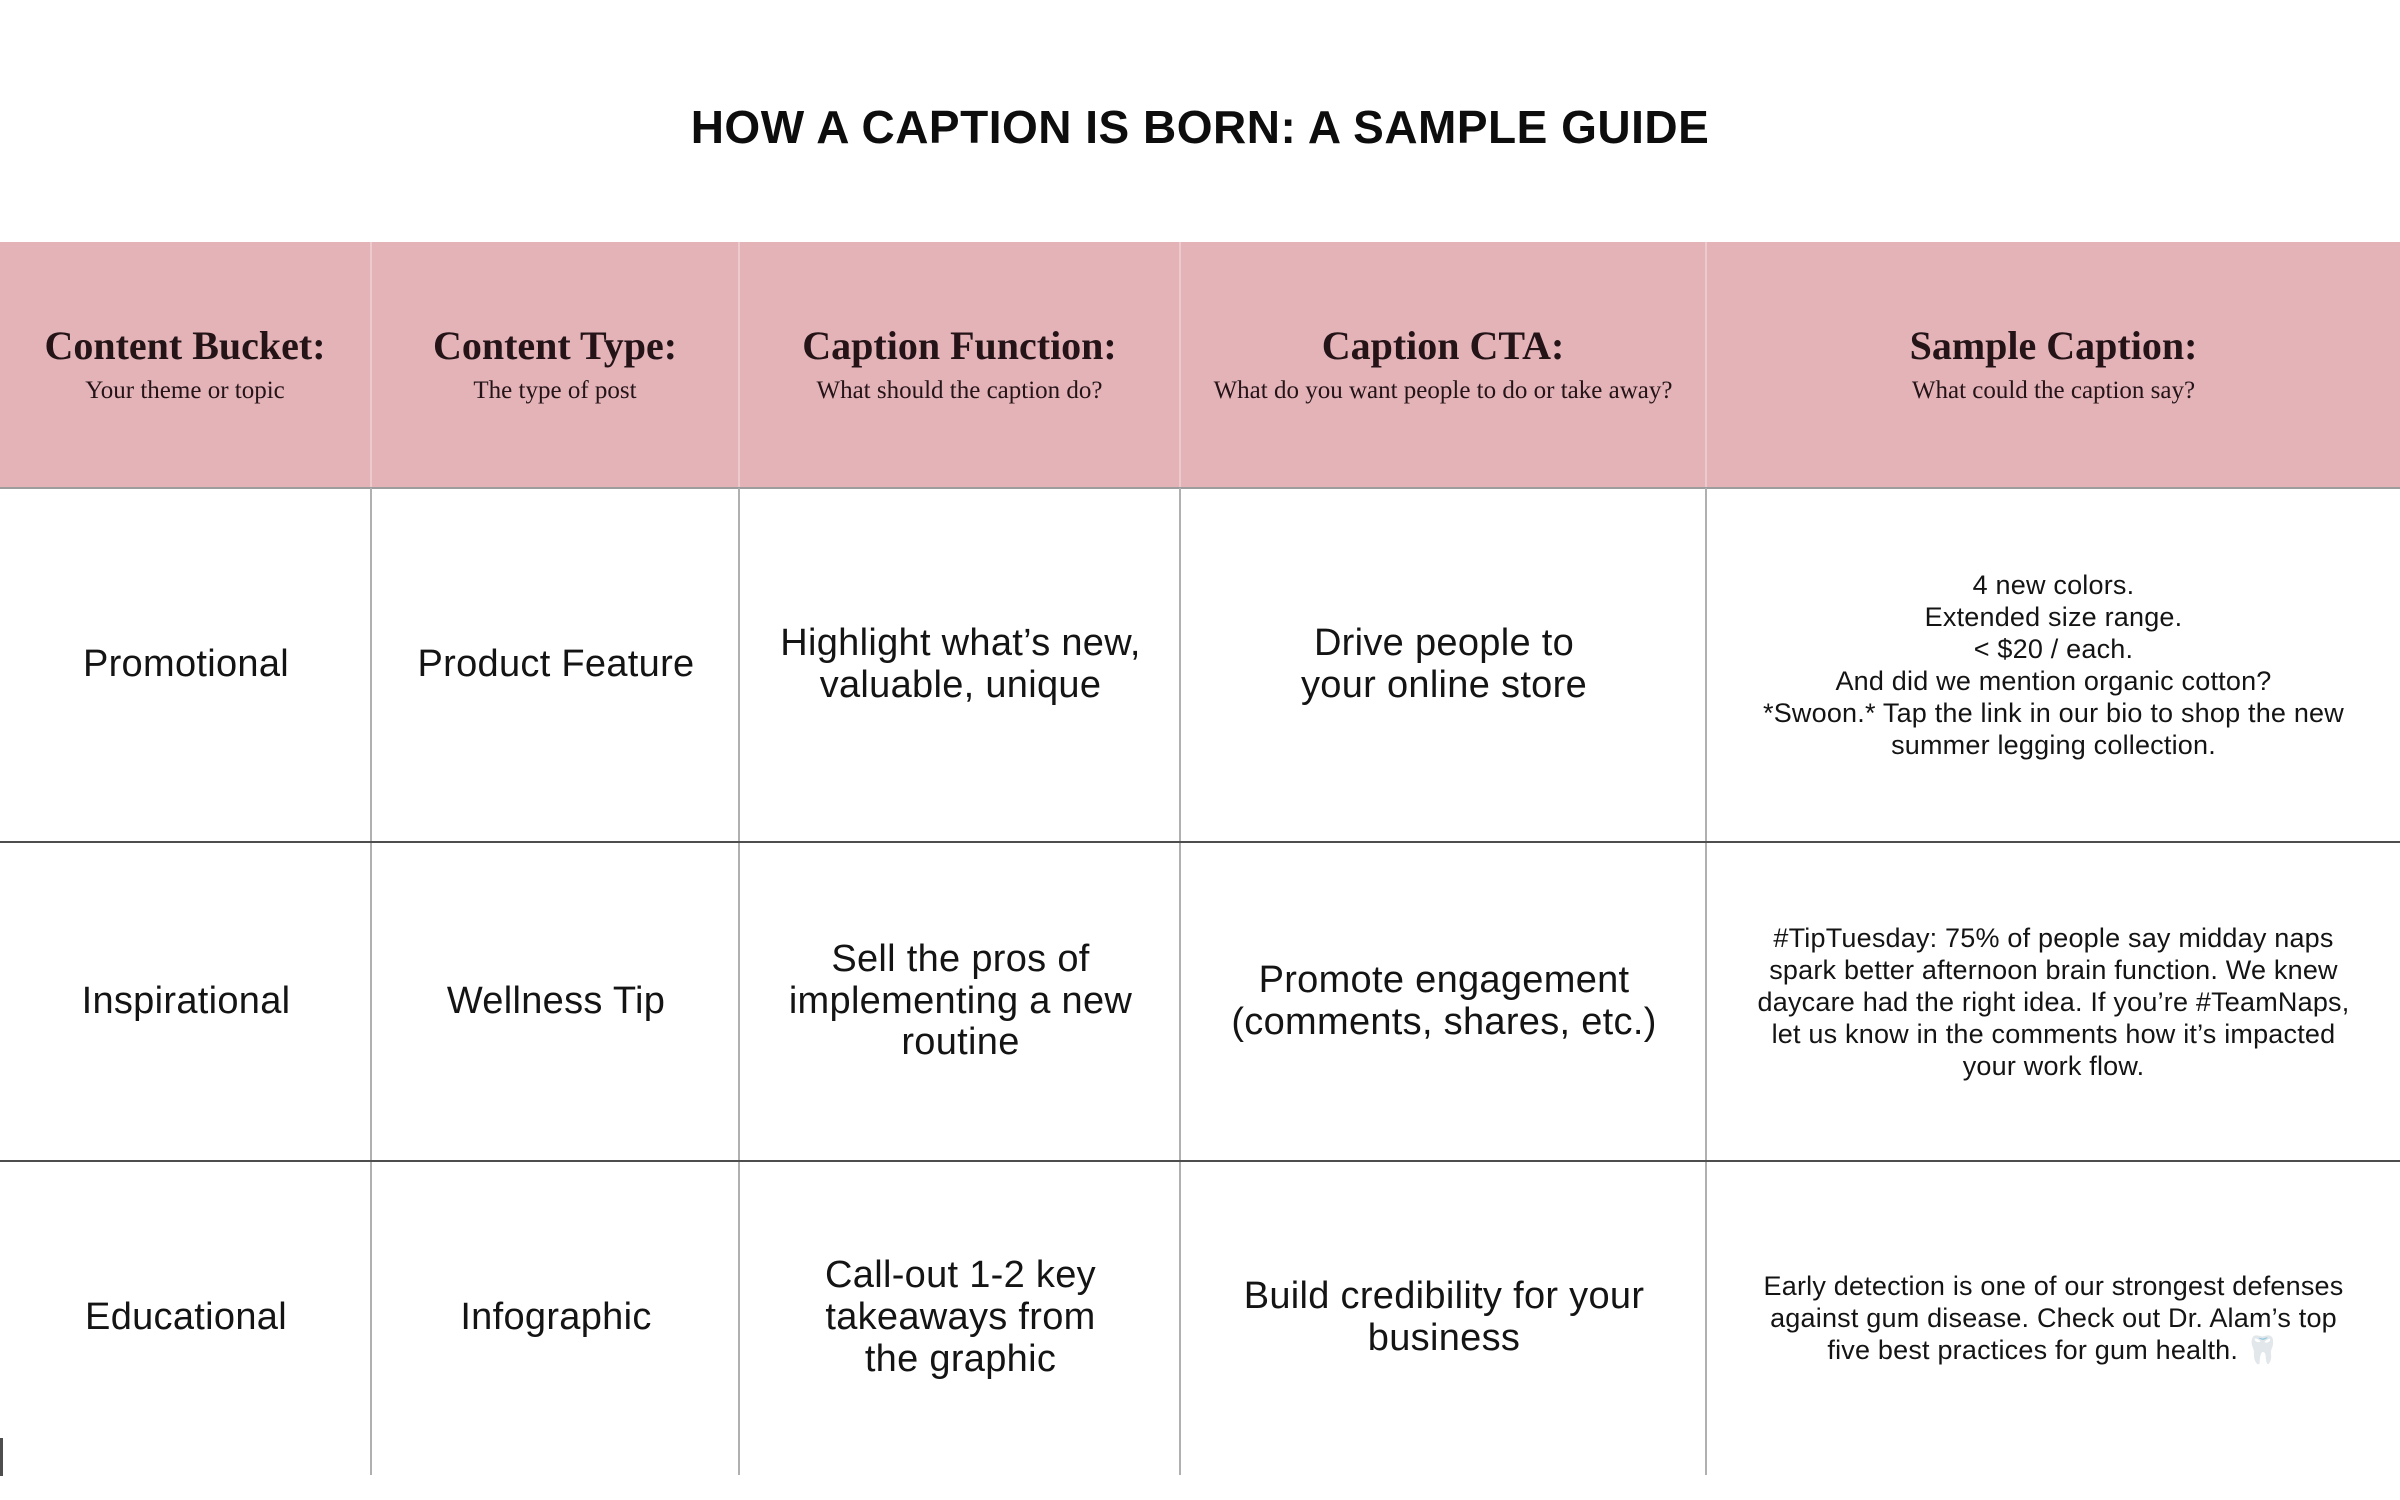 The height and width of the screenshot is (1500, 2400). I want to click on row1-caption-cta: Drive people to your online store, so click(1444, 664).